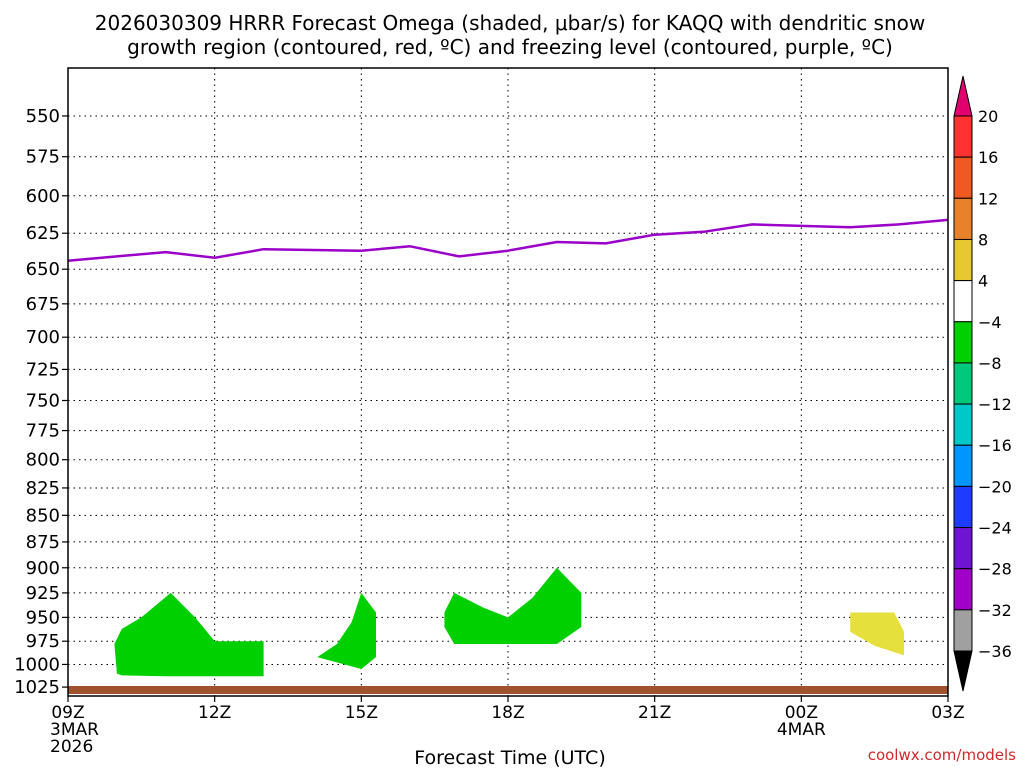 The width and height of the screenshot is (1024, 768). What do you see at coordinates (990, 363) in the screenshot?
I see `legend-level-label: −8` at bounding box center [990, 363].